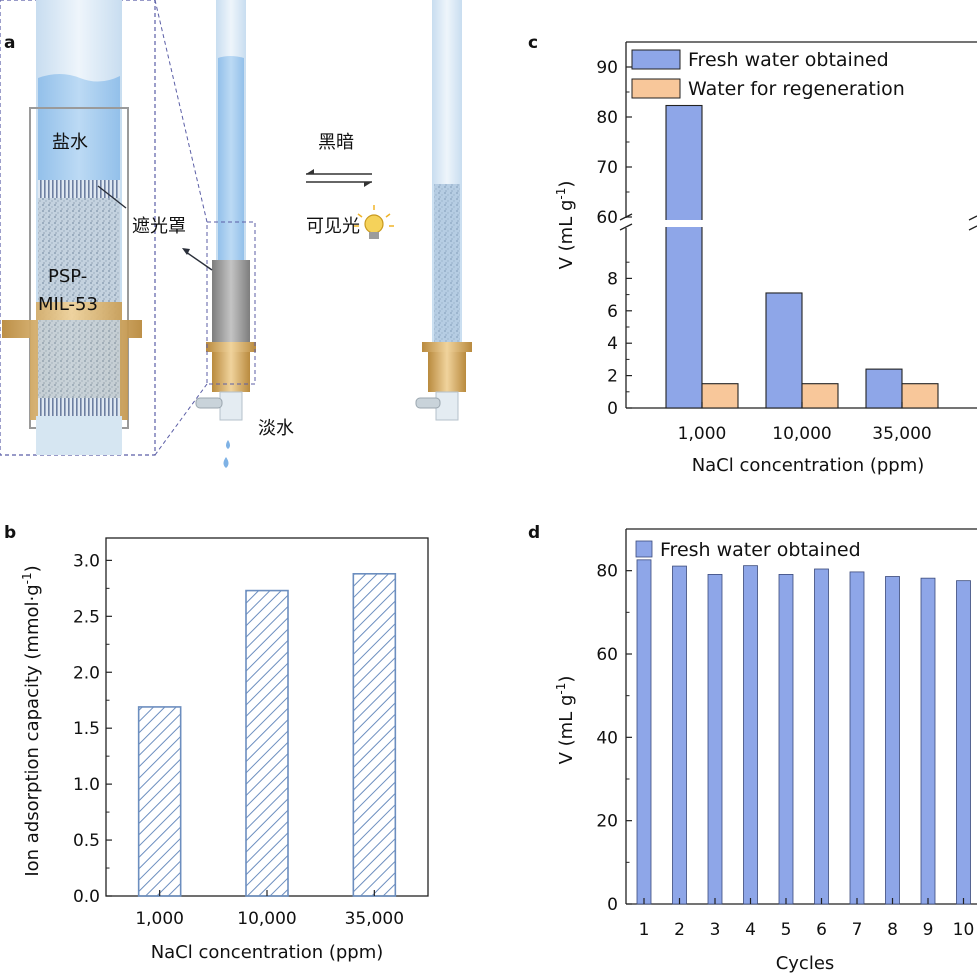  I want to click on zoom-top-mesh, so click(79, 189).